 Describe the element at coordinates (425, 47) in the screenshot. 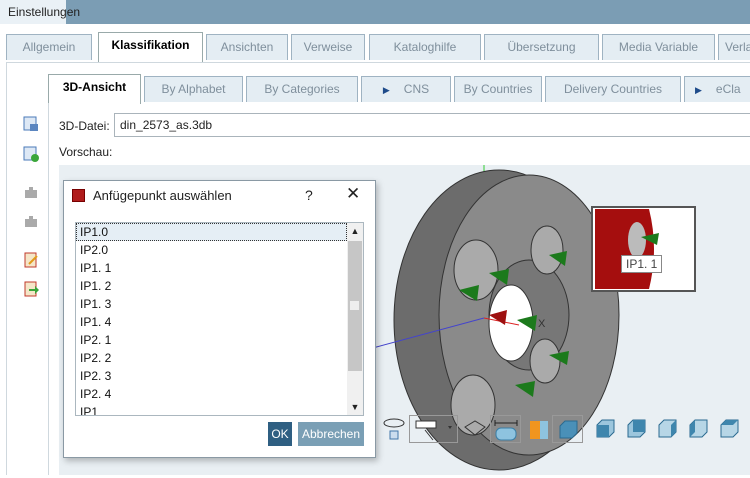

I see `tab-kataloghilfe: Kataloghilfe` at that location.